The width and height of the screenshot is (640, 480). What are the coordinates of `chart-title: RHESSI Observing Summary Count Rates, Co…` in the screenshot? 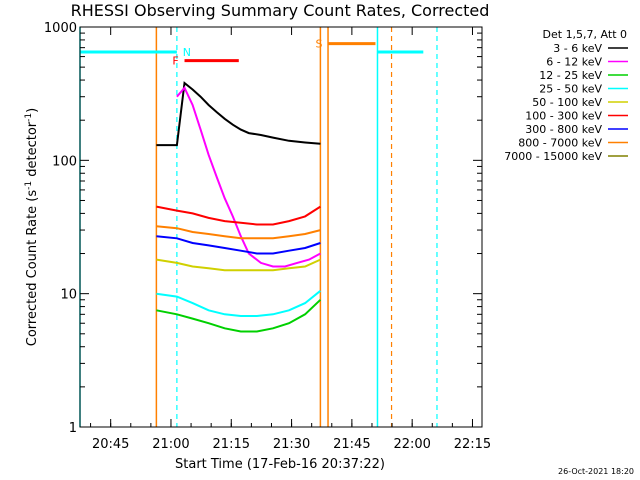 It's located at (280, 10).